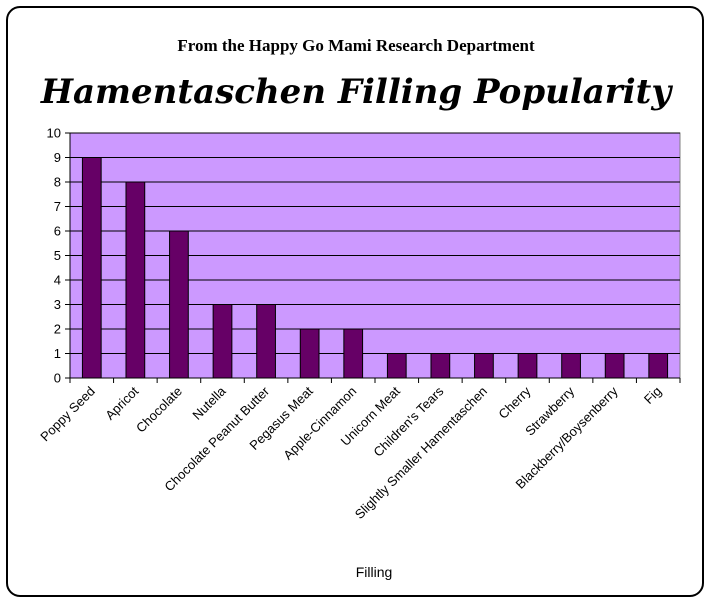  What do you see at coordinates (356, 92) in the screenshot?
I see `chart-title: Hamentaschen Filling Popularity` at bounding box center [356, 92].